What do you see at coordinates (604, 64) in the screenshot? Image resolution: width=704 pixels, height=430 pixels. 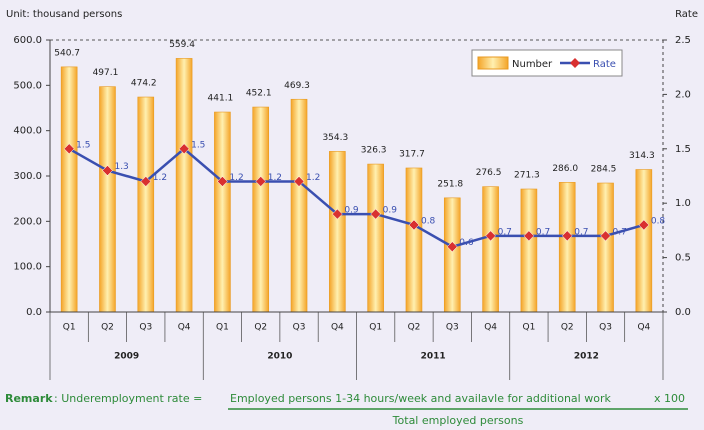 I see `legend-label: Rate` at bounding box center [604, 64].